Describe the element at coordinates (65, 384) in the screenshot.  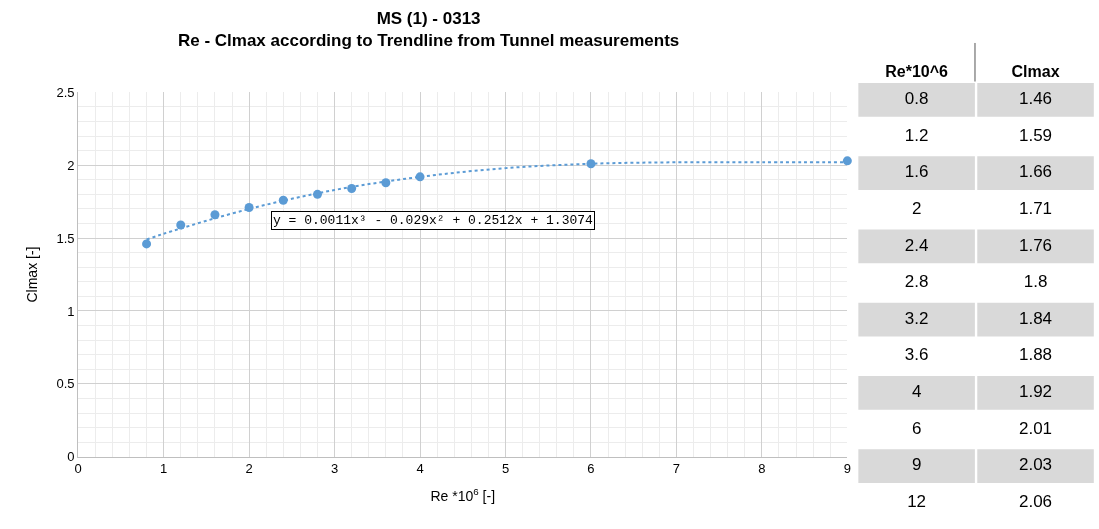
I see `y-tick-label: 0.5` at that location.